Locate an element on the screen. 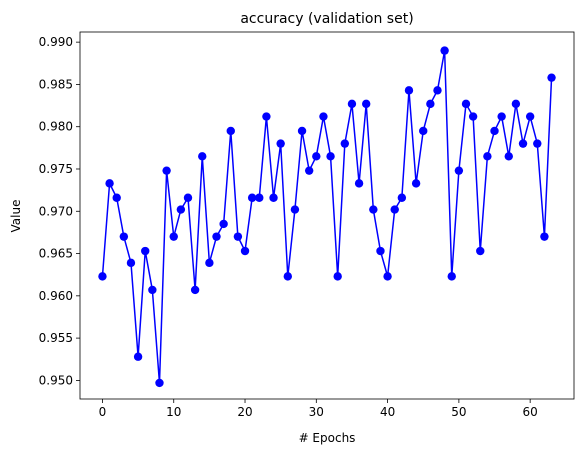 The image size is (584, 455). x-tick-label: 40 is located at coordinates (387, 412).